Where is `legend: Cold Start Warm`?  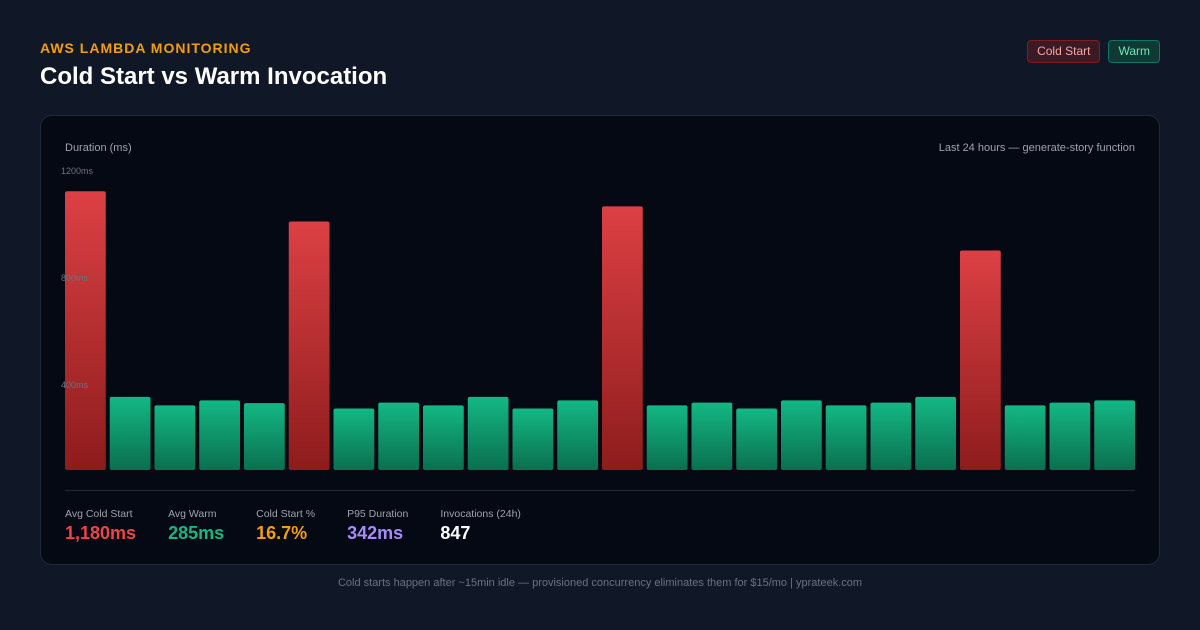 legend: Cold Start Warm is located at coordinates (1093, 51).